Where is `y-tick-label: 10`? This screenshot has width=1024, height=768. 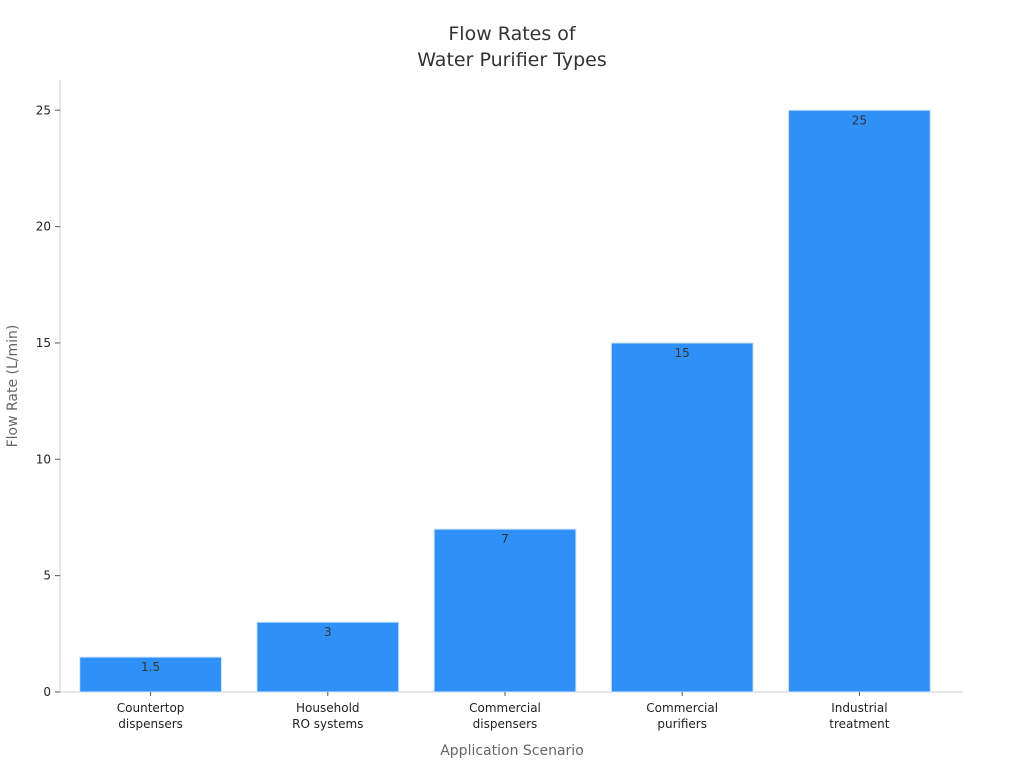
y-tick-label: 10 is located at coordinates (43, 459).